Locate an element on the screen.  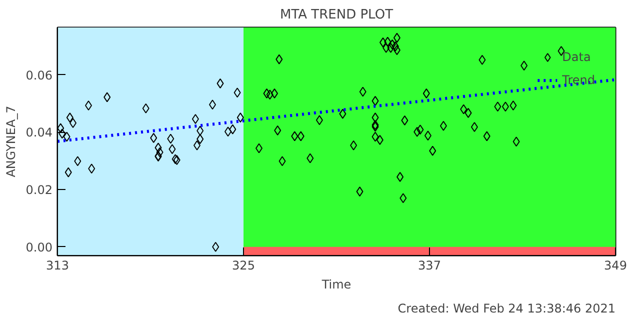
x-axis-title: Time is located at coordinates (336, 285).